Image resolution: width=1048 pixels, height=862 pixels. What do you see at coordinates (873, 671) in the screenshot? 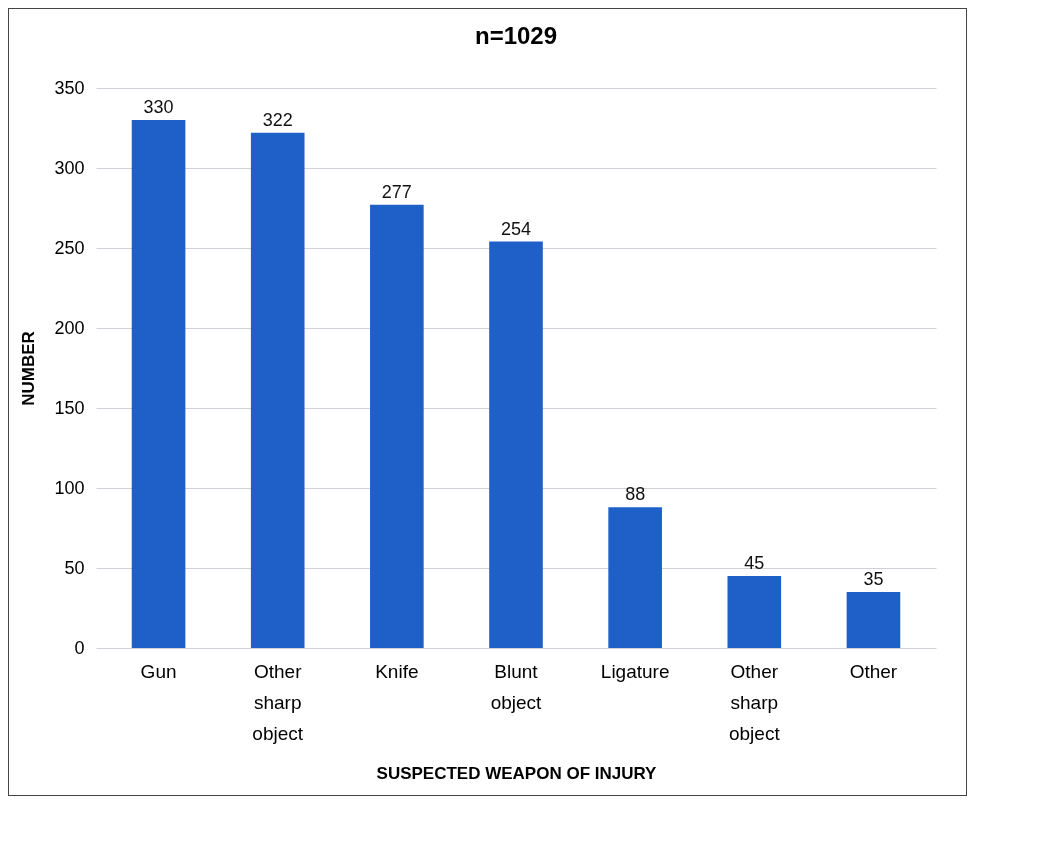
I see `x-tick-label: Other` at bounding box center [873, 671].